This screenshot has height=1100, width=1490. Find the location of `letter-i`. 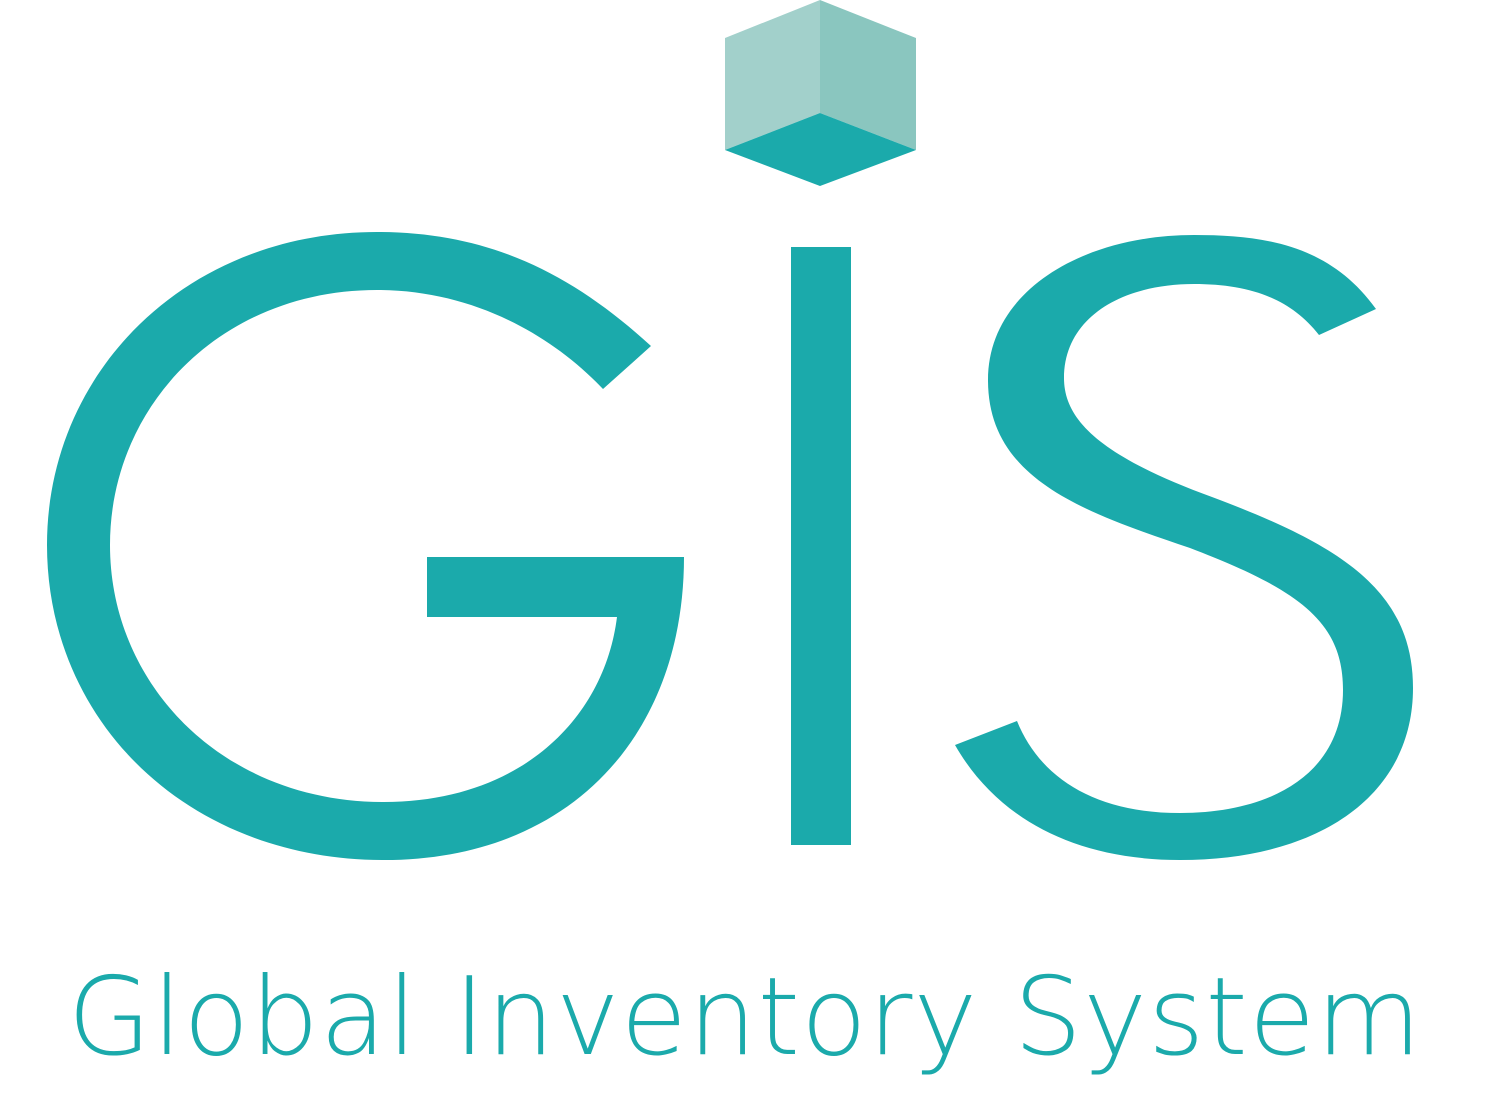

letter-i is located at coordinates (821, 546).